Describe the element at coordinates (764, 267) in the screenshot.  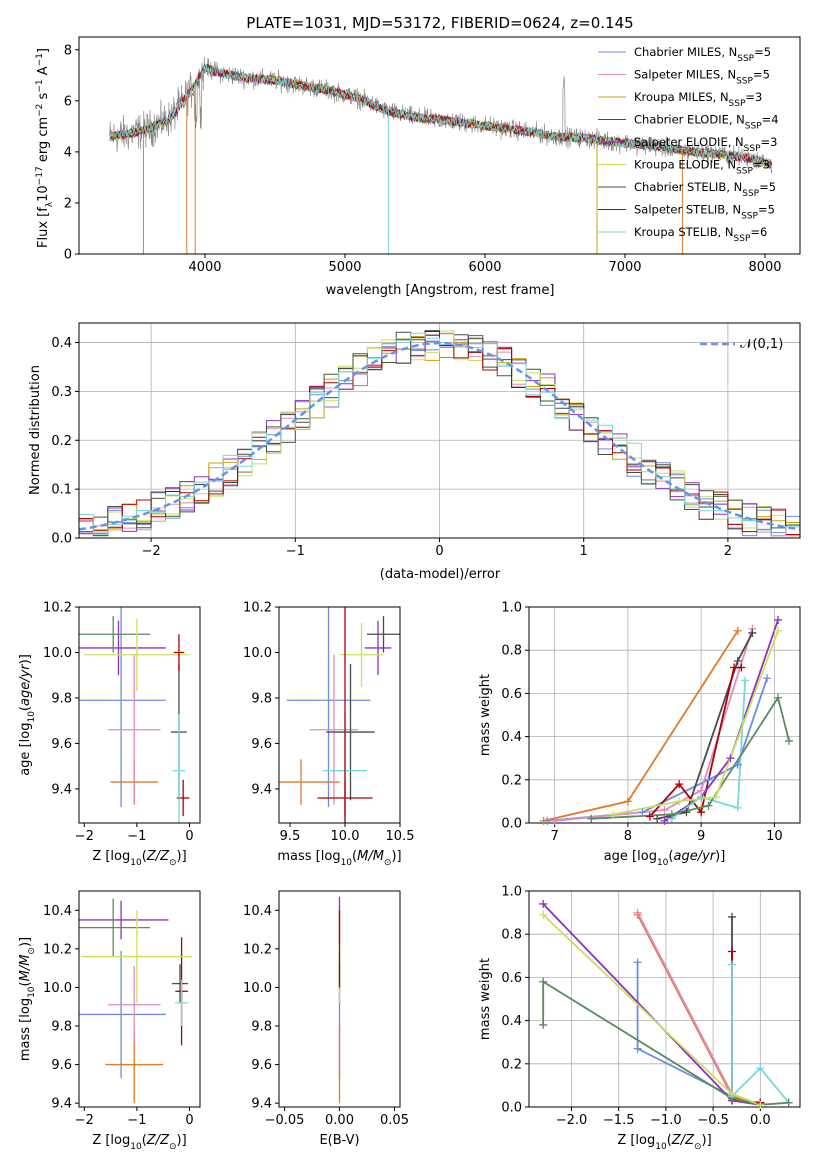
I see `x-tick-label: 8000` at that location.